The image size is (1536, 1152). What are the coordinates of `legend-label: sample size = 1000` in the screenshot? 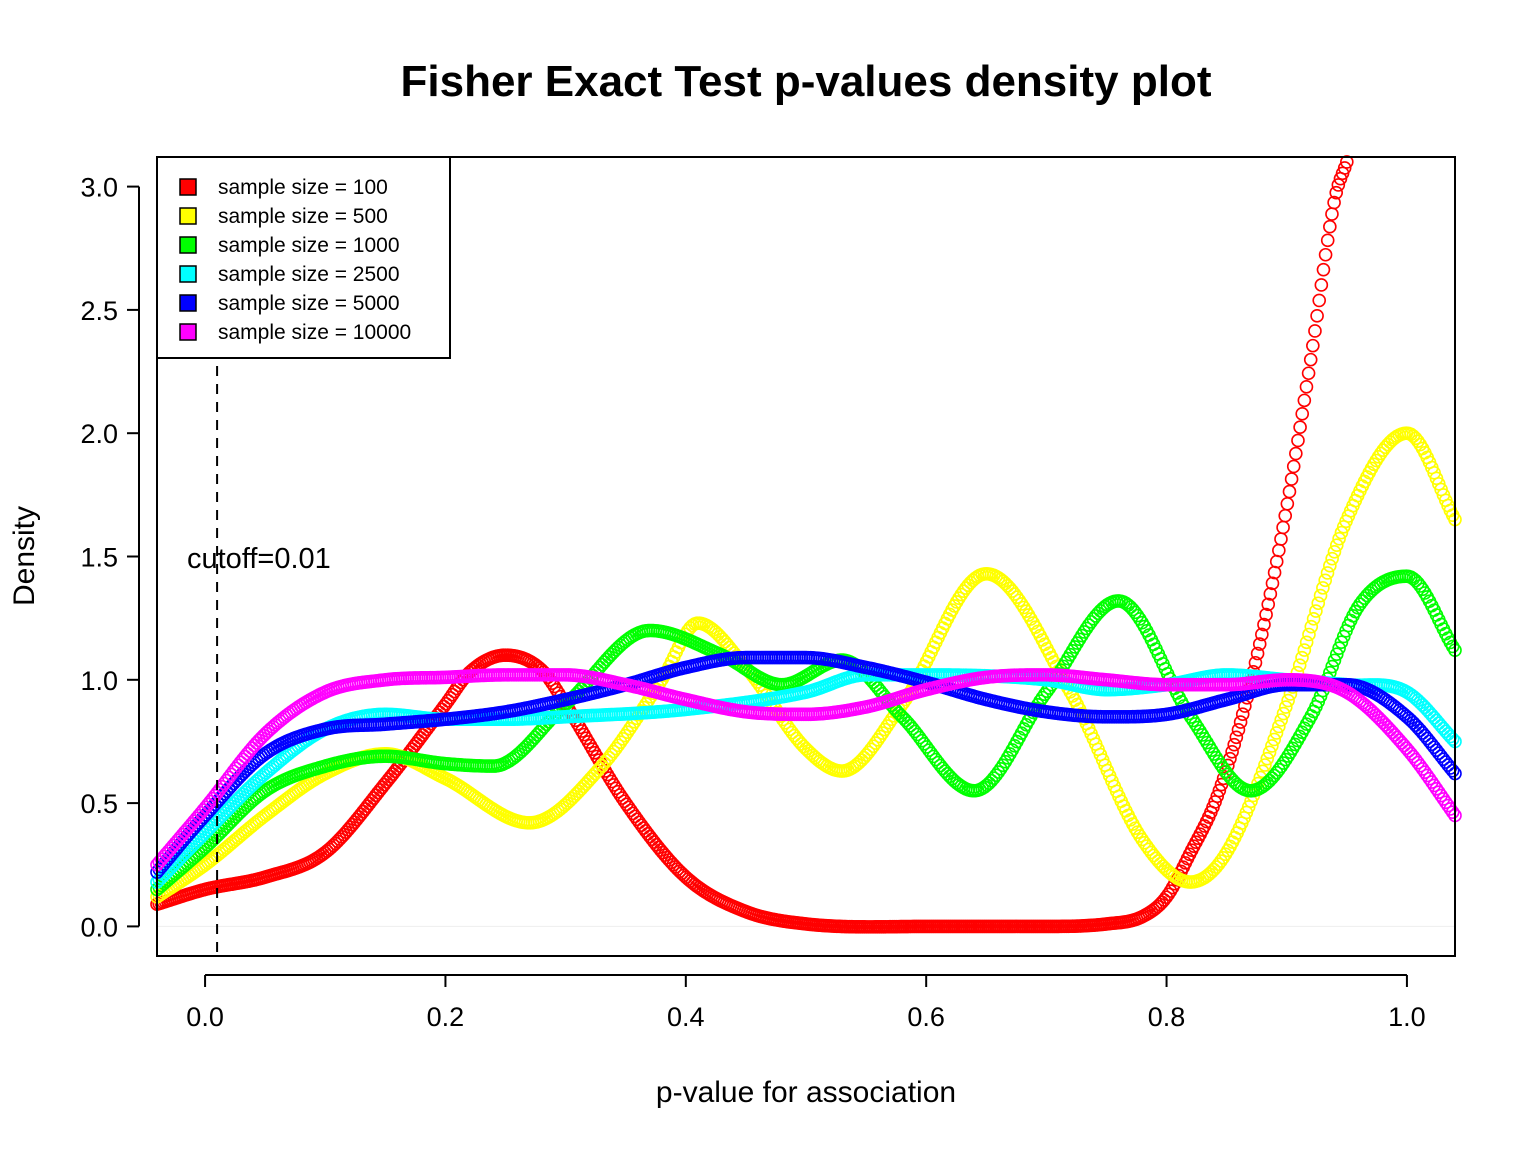 It's located at (309, 245).